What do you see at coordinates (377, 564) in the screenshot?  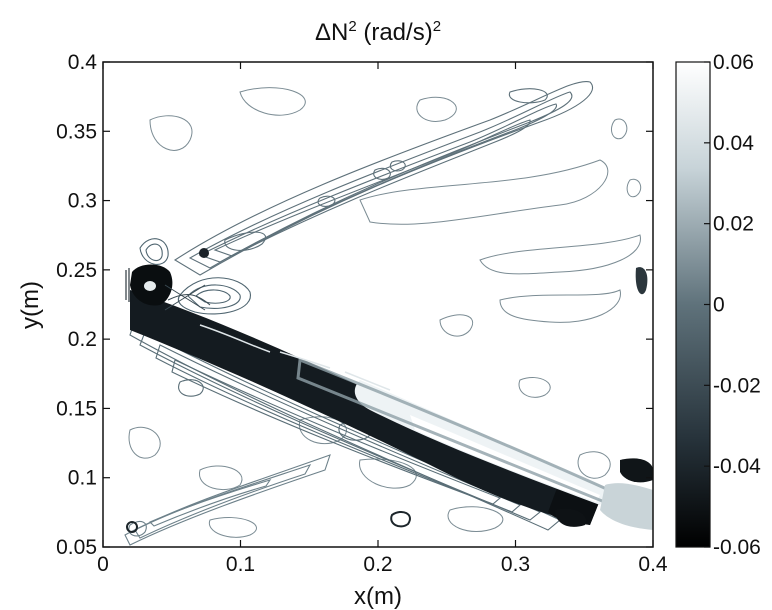 I see `x-tick-label: 0.2` at bounding box center [377, 564].